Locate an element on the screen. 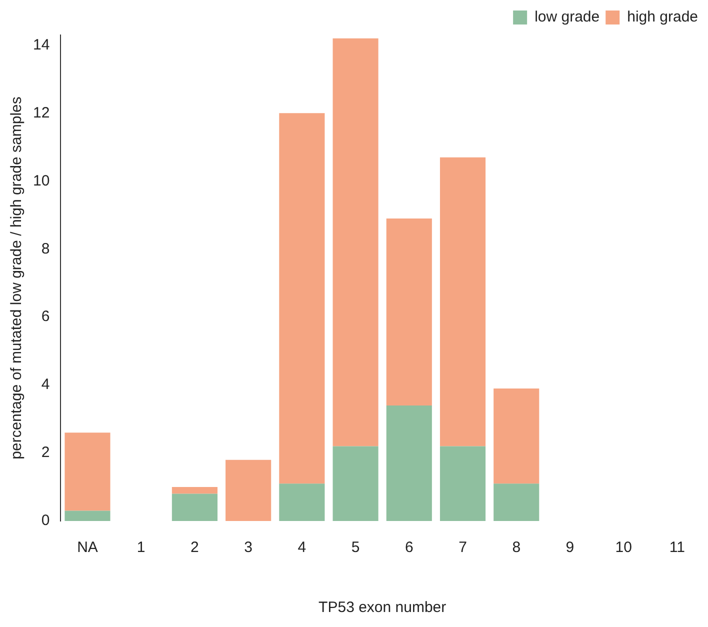  x-tick-label: 2 is located at coordinates (194, 547).